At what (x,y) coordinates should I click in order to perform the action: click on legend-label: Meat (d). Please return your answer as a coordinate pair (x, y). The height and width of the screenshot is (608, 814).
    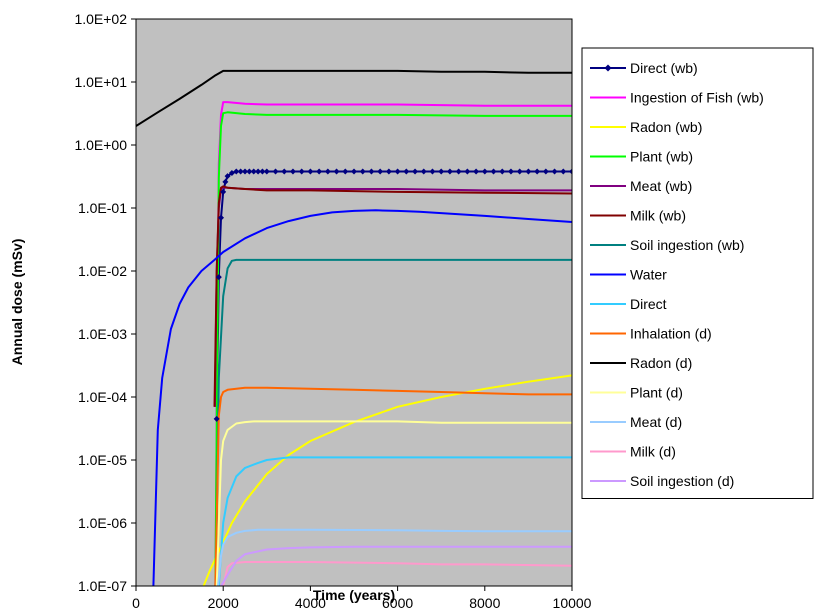
    Looking at the image, I should click on (656, 422).